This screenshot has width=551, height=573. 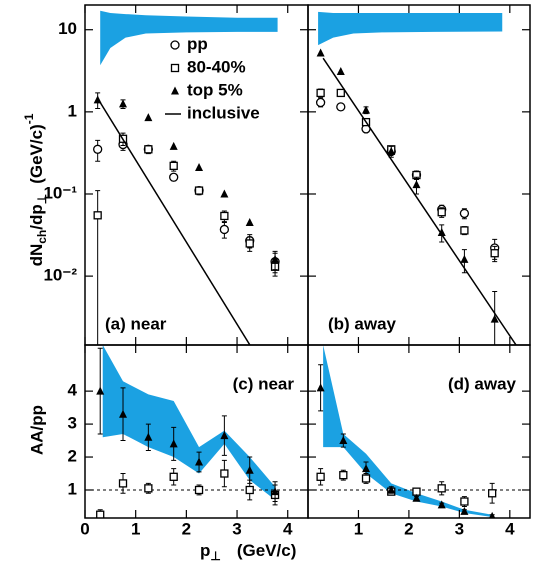 What do you see at coordinates (36, 255) in the screenshot?
I see `ylabel-part: dN` at bounding box center [36, 255].